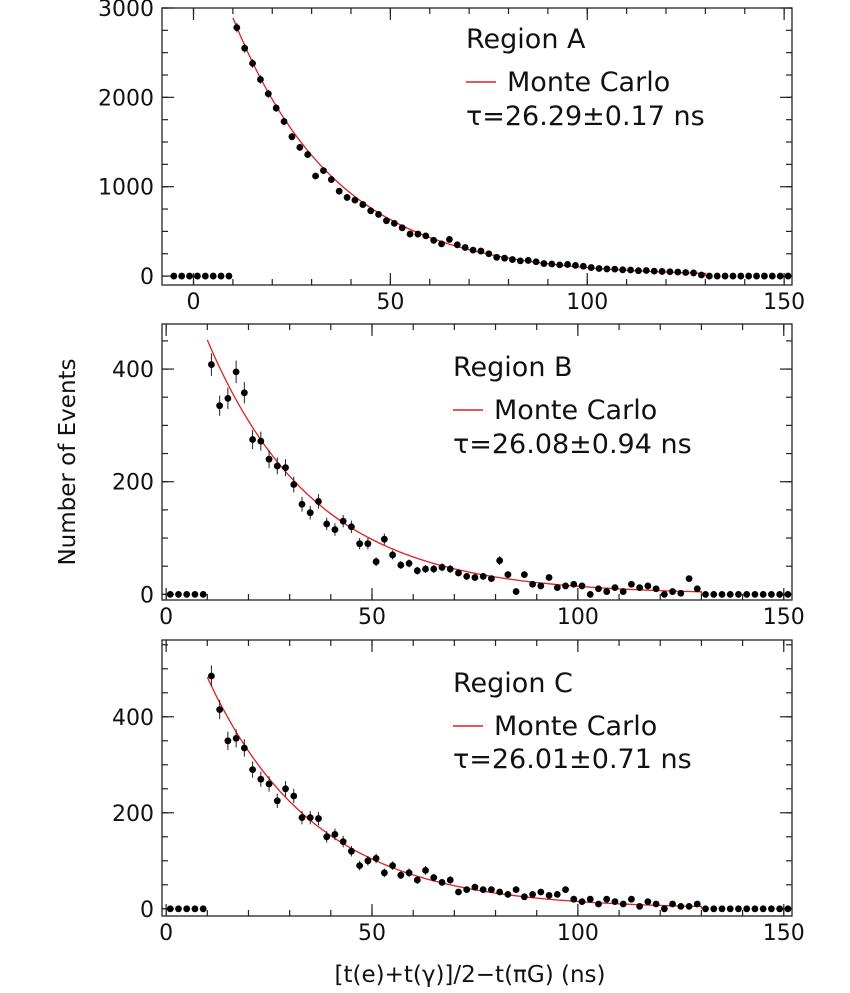  Describe the element at coordinates (133, 718) in the screenshot. I see `y-tick-label: 400` at that location.